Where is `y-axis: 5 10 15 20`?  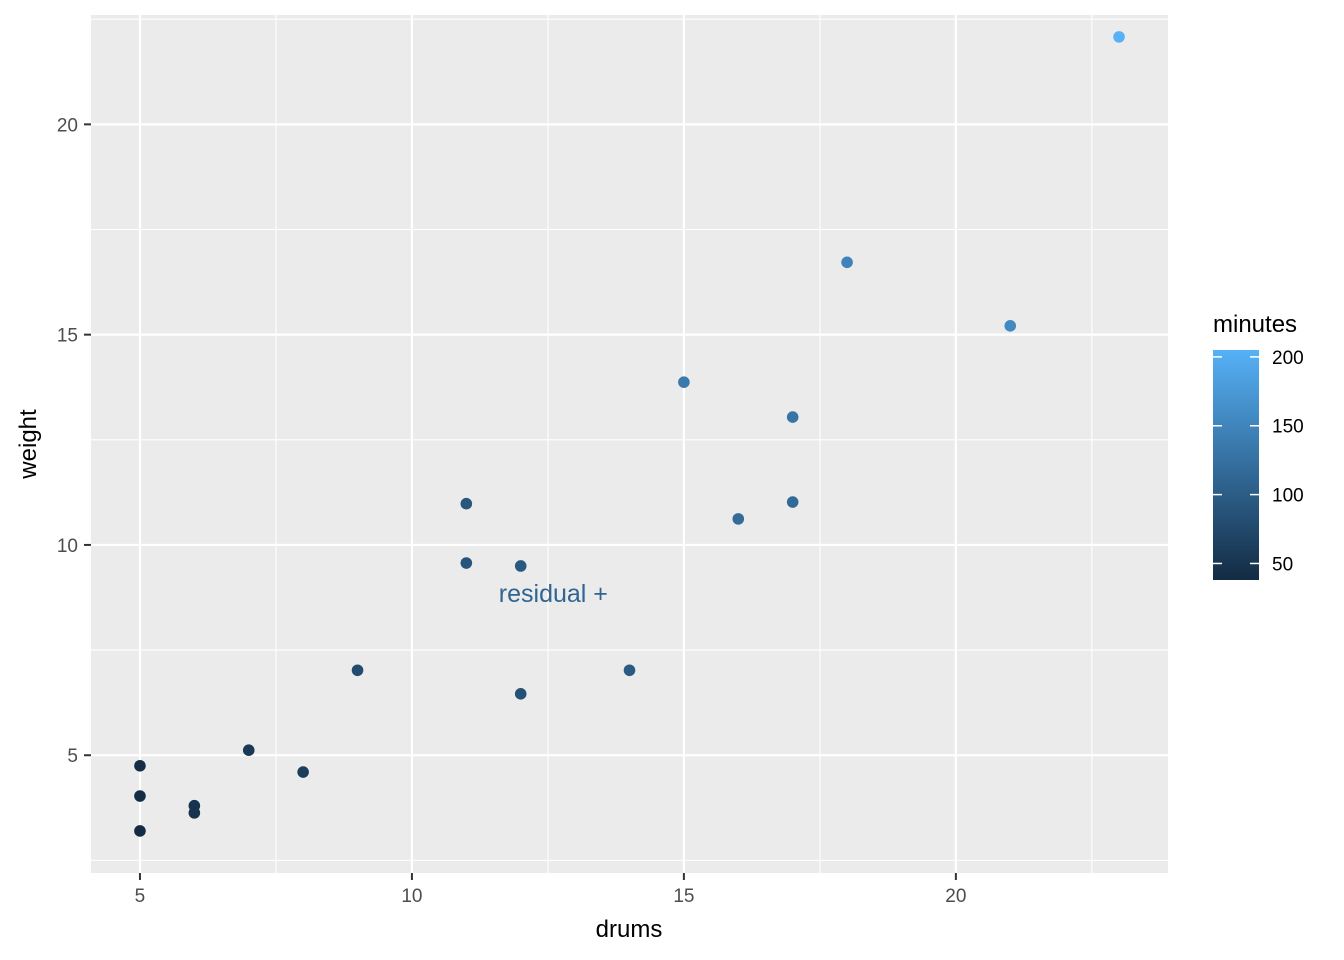 y-axis: 5 10 15 20 is located at coordinates (74, 441).